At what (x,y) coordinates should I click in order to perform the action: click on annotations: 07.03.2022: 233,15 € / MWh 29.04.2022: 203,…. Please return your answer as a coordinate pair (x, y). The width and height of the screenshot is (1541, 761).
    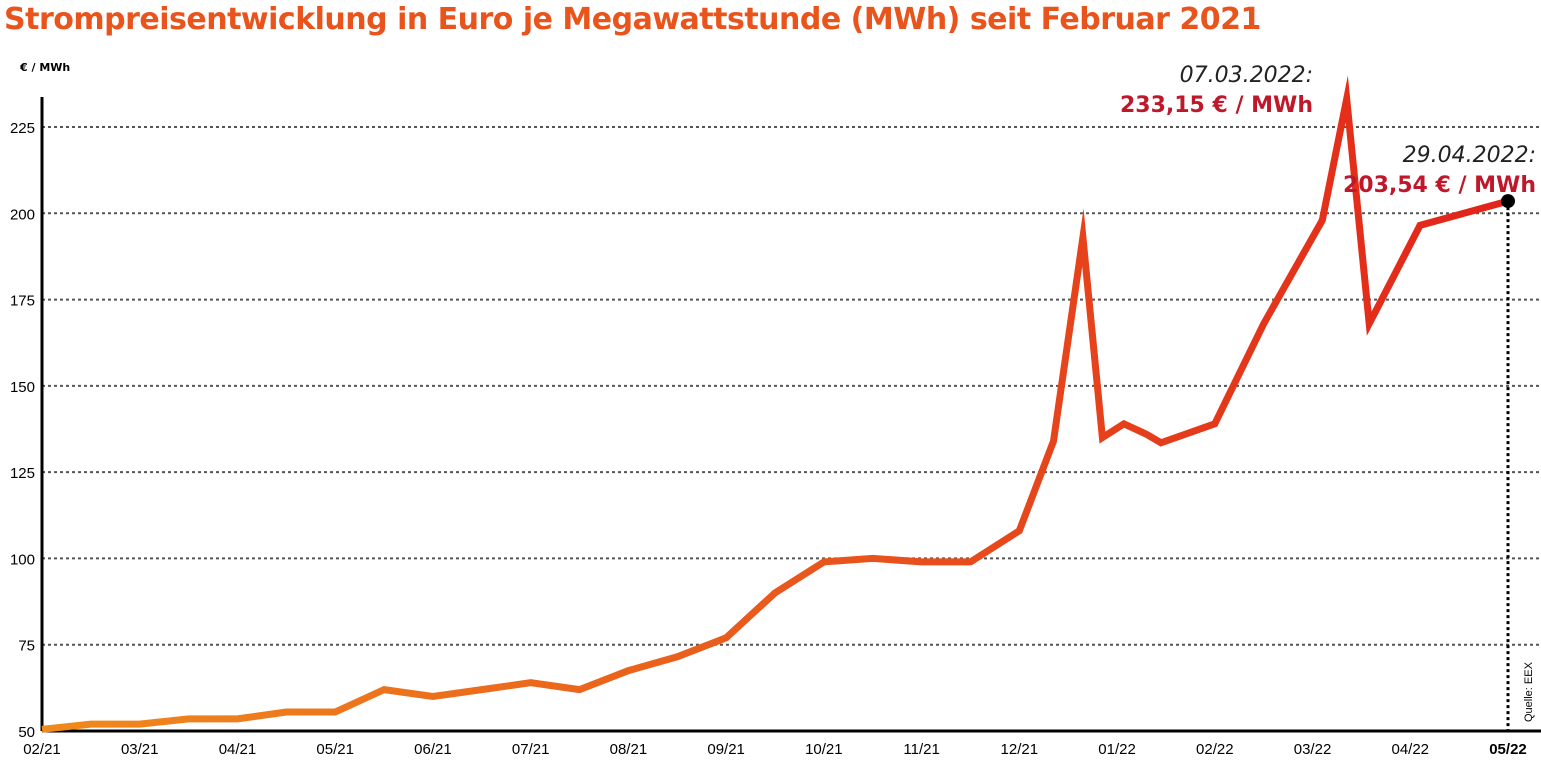
    Looking at the image, I should click on (1328, 130).